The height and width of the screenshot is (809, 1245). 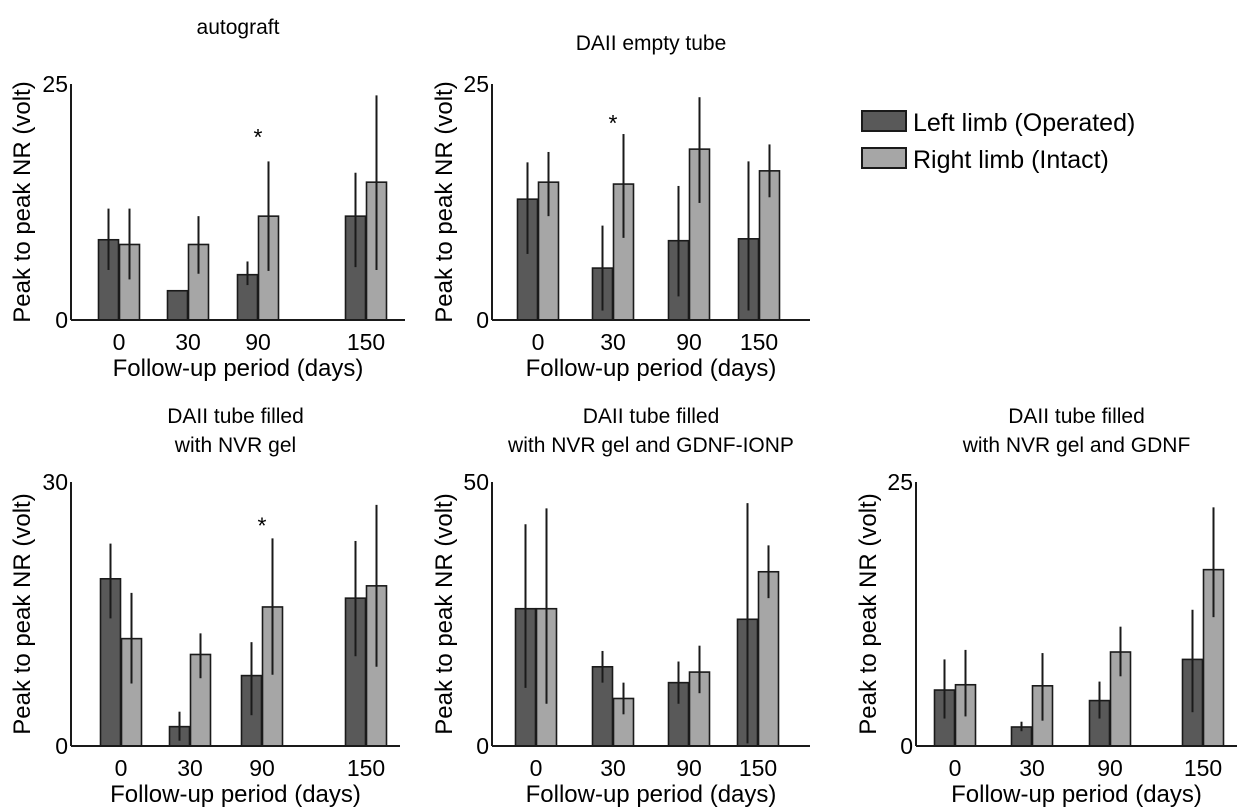 I want to click on legend-label-intact: Right limb (Intact), so click(x=1011, y=160).